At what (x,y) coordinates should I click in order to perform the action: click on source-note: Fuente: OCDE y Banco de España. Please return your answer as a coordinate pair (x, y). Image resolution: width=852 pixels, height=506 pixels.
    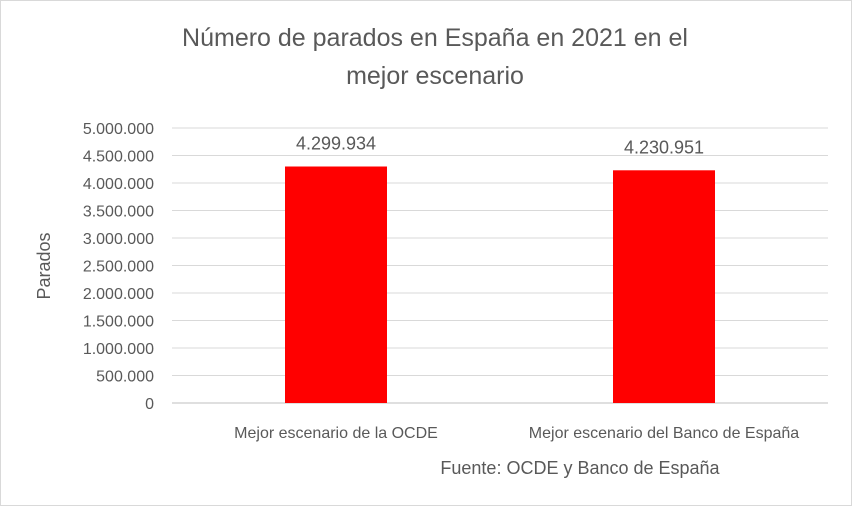
    Looking at the image, I should click on (580, 468).